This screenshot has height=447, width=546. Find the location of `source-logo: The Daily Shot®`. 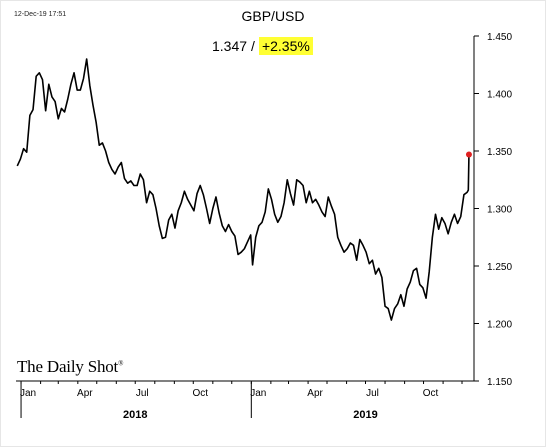

source-logo: The Daily Shot® is located at coordinates (70, 367).